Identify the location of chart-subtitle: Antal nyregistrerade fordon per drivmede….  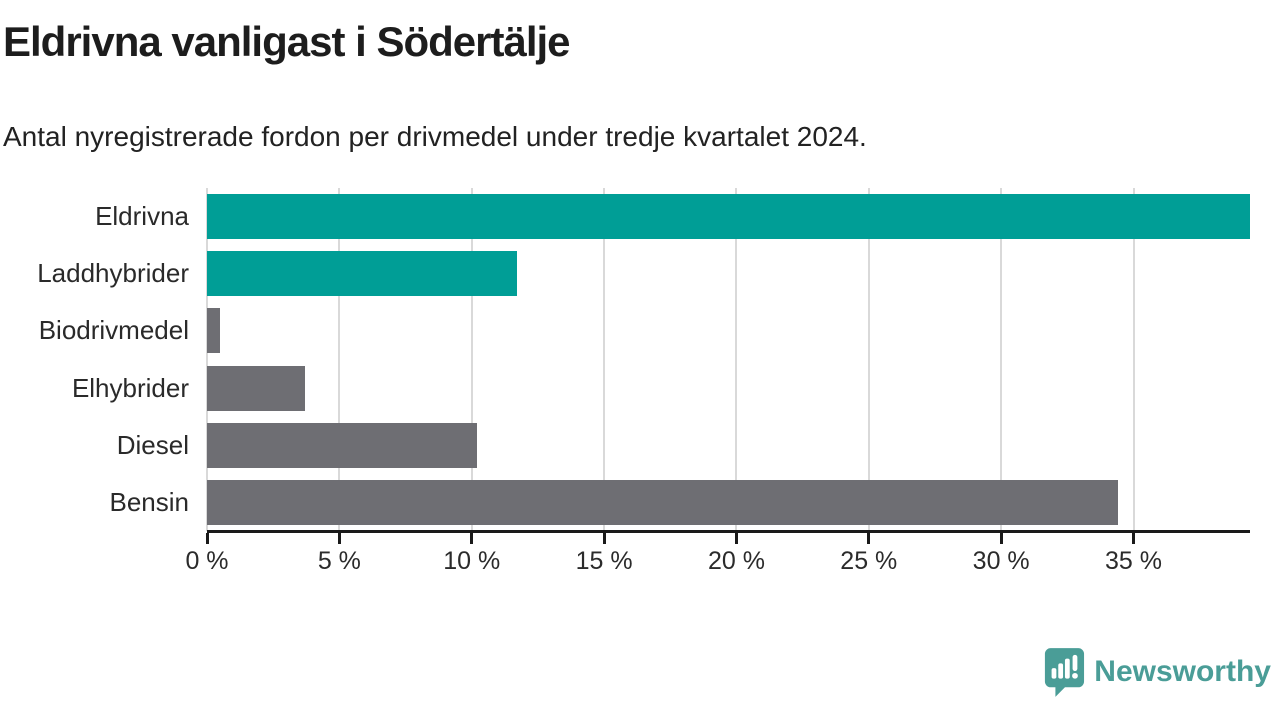
(435, 136).